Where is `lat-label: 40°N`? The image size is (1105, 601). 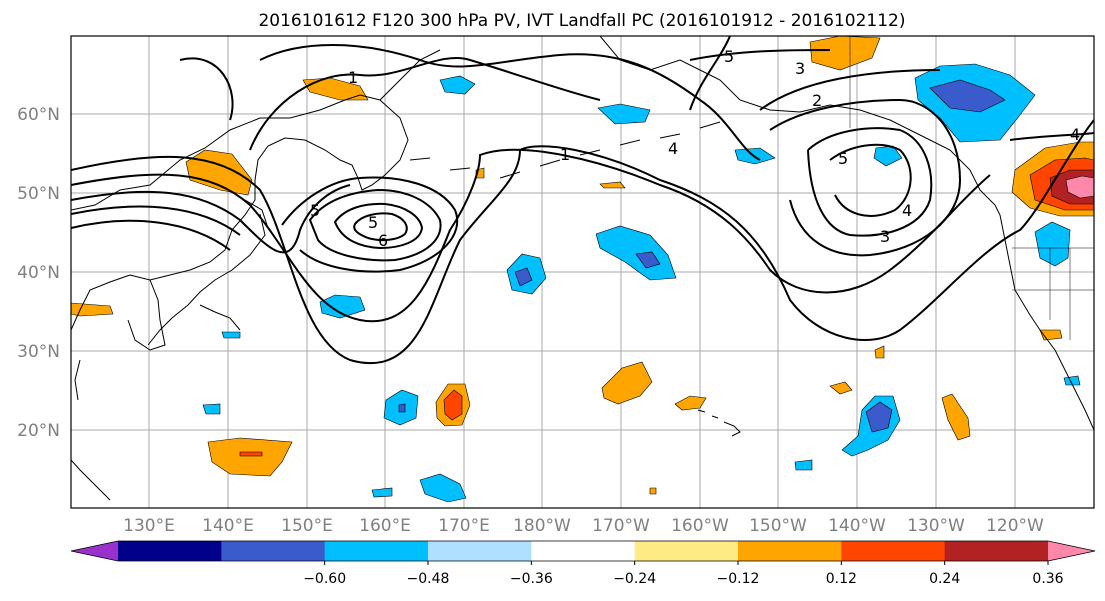
lat-label: 40°N is located at coordinates (38, 273).